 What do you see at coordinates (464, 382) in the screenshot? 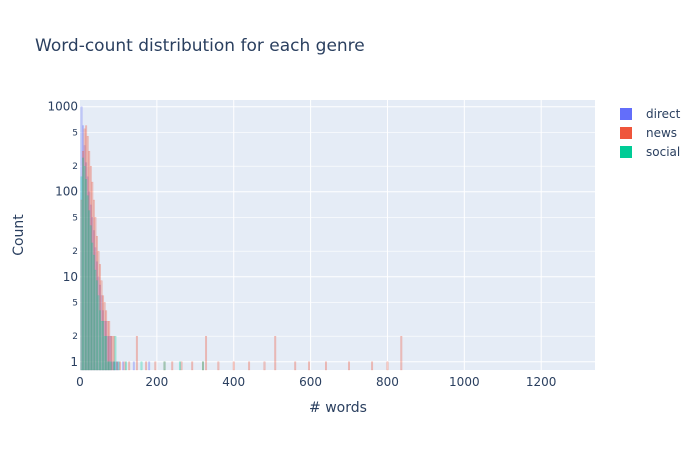
I see `x-tick-label: 1000` at bounding box center [464, 382].